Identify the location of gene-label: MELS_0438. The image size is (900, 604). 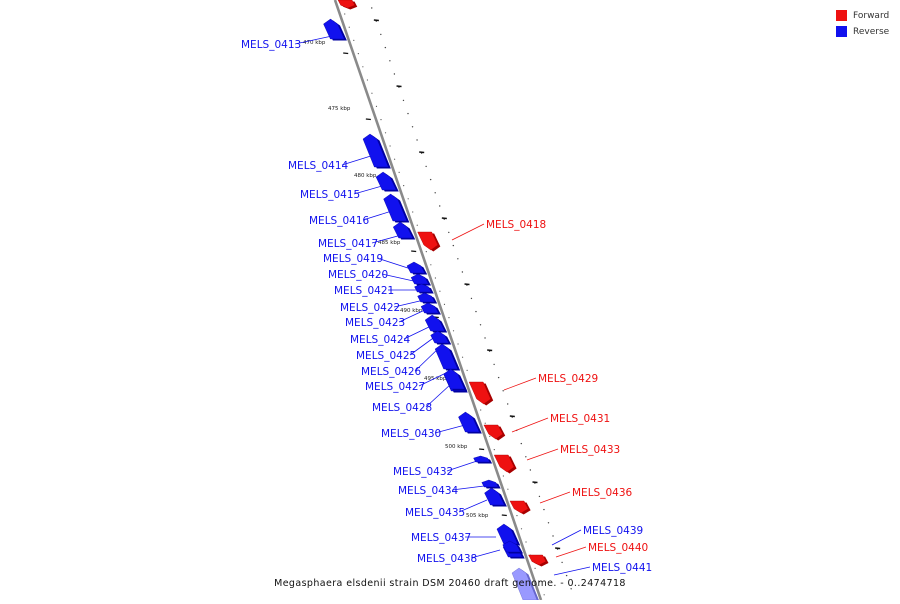
(447, 559).